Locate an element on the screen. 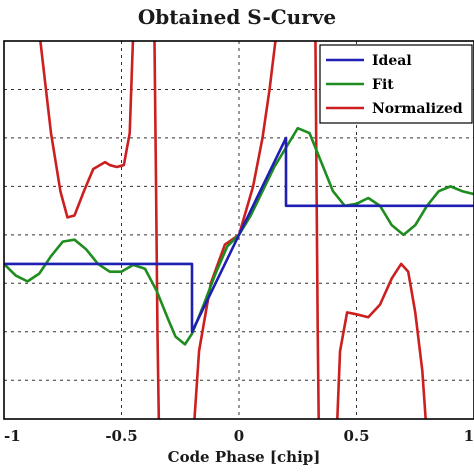  legend-label-normalized: Normalized is located at coordinates (417, 109).